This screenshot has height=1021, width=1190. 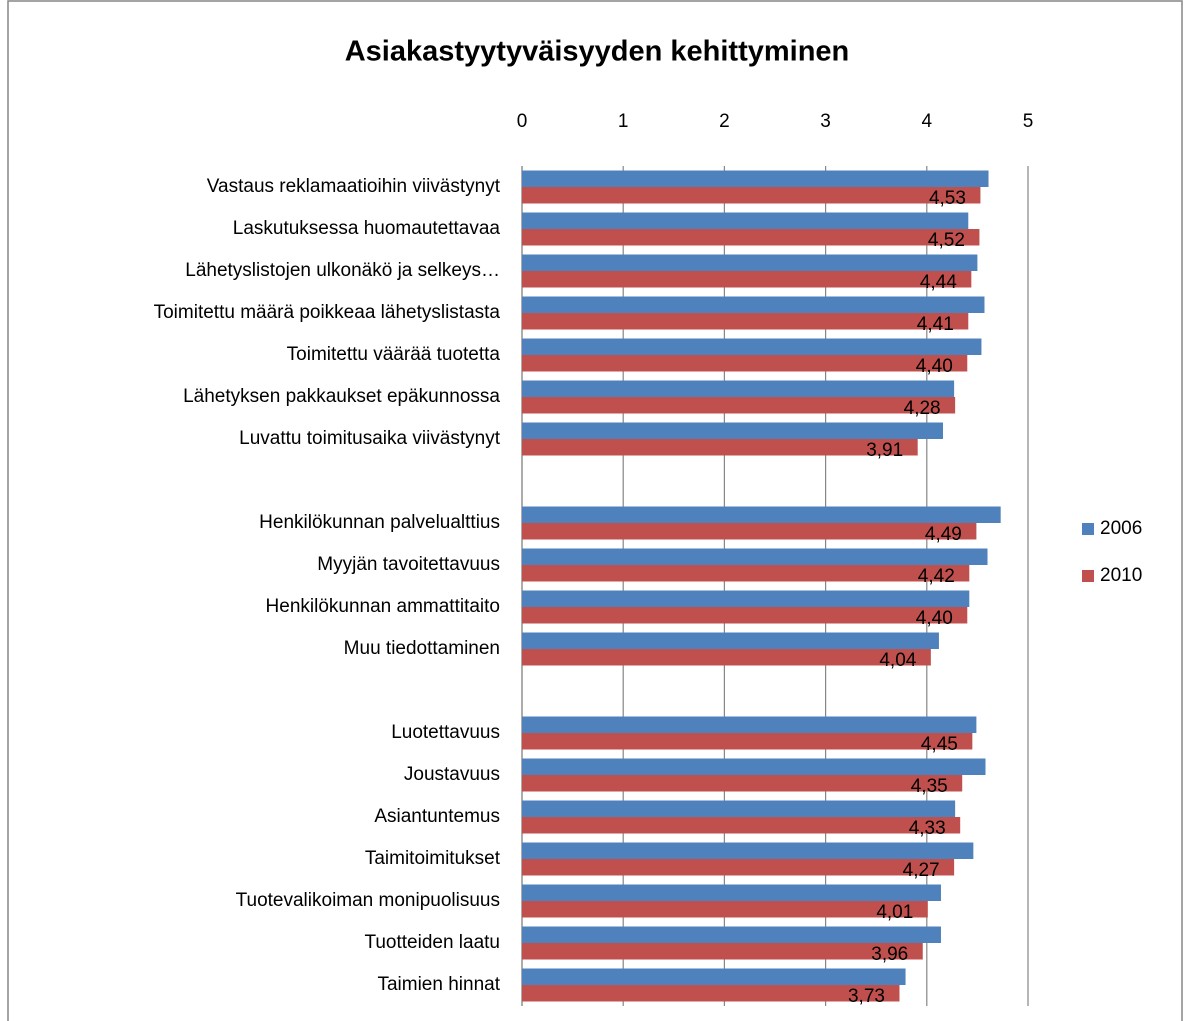 What do you see at coordinates (929, 786) in the screenshot?
I see `data-label: 4,35` at bounding box center [929, 786].